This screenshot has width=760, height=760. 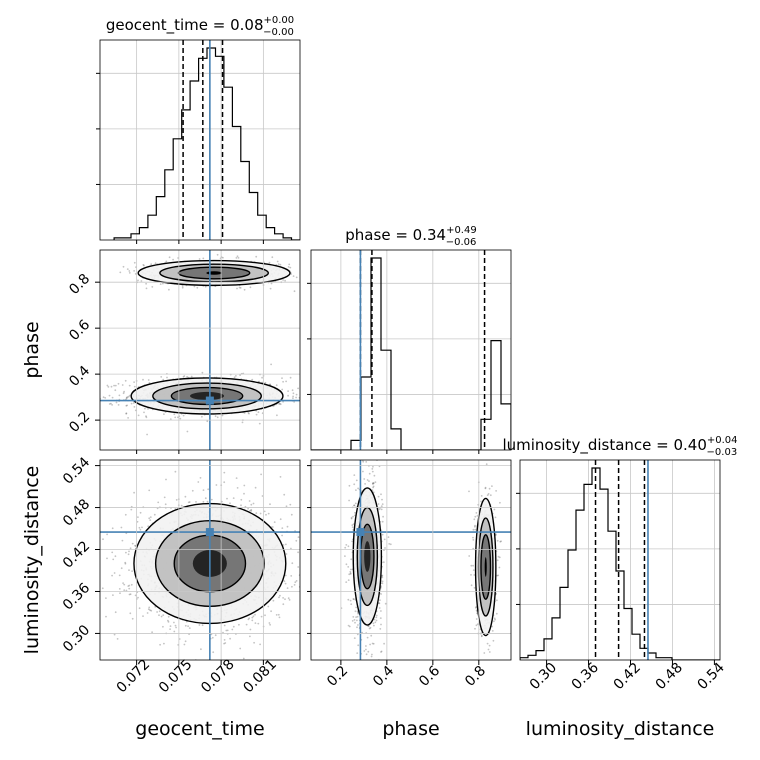 I want to click on truth-marker, so click(x=209, y=532).